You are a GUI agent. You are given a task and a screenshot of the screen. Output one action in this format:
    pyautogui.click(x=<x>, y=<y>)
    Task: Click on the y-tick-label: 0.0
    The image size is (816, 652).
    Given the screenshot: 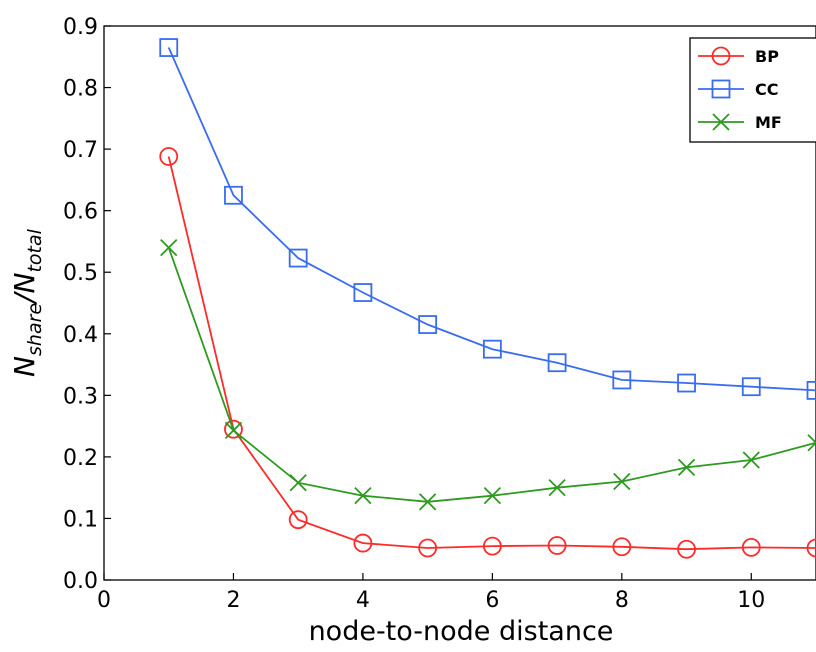 What is the action you would take?
    pyautogui.click(x=80, y=581)
    